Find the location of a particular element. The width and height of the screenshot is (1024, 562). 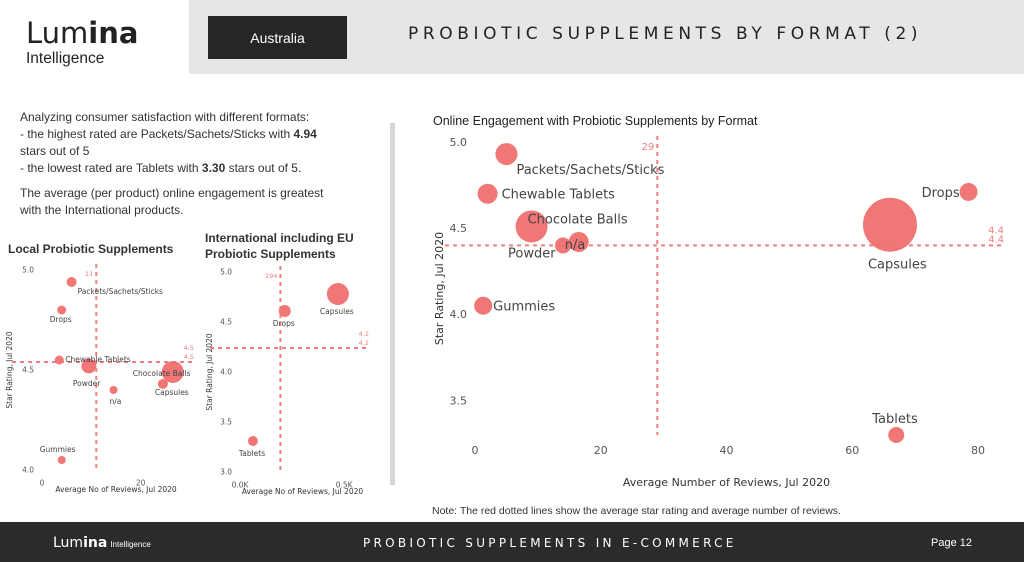

x-tick-label: 0.0K is located at coordinates (241, 485).